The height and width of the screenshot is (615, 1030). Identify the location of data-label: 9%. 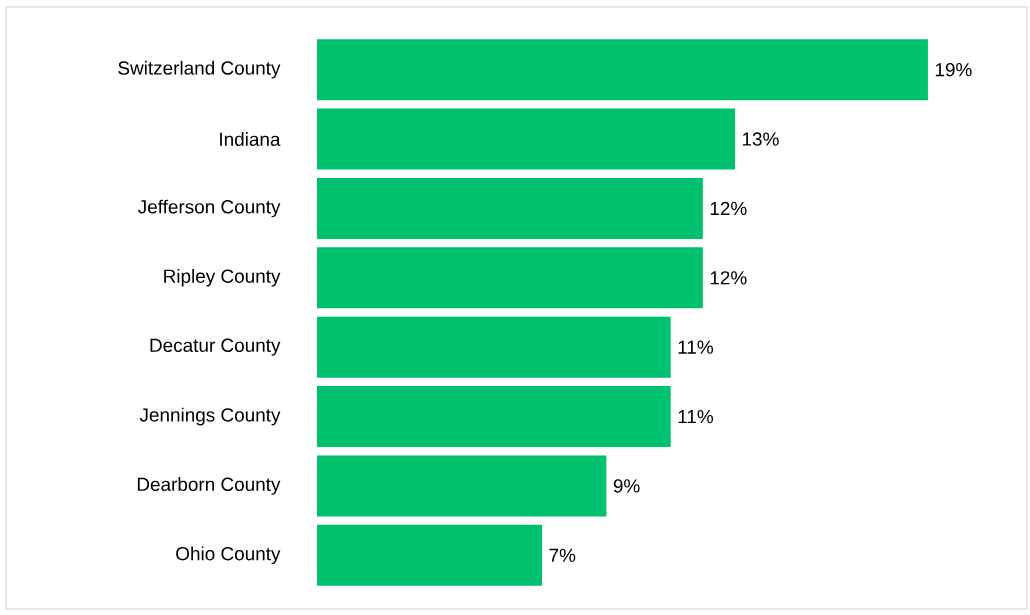
(626, 486).